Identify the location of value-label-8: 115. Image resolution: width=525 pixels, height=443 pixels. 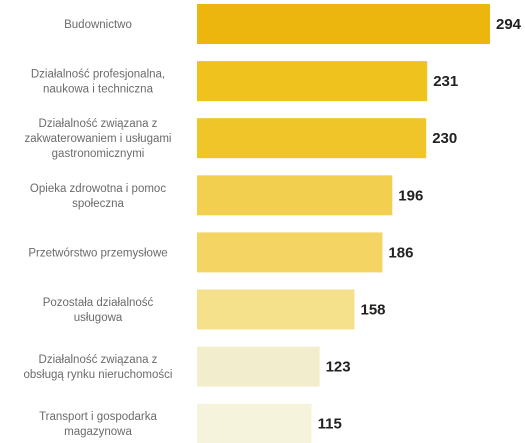
(330, 424).